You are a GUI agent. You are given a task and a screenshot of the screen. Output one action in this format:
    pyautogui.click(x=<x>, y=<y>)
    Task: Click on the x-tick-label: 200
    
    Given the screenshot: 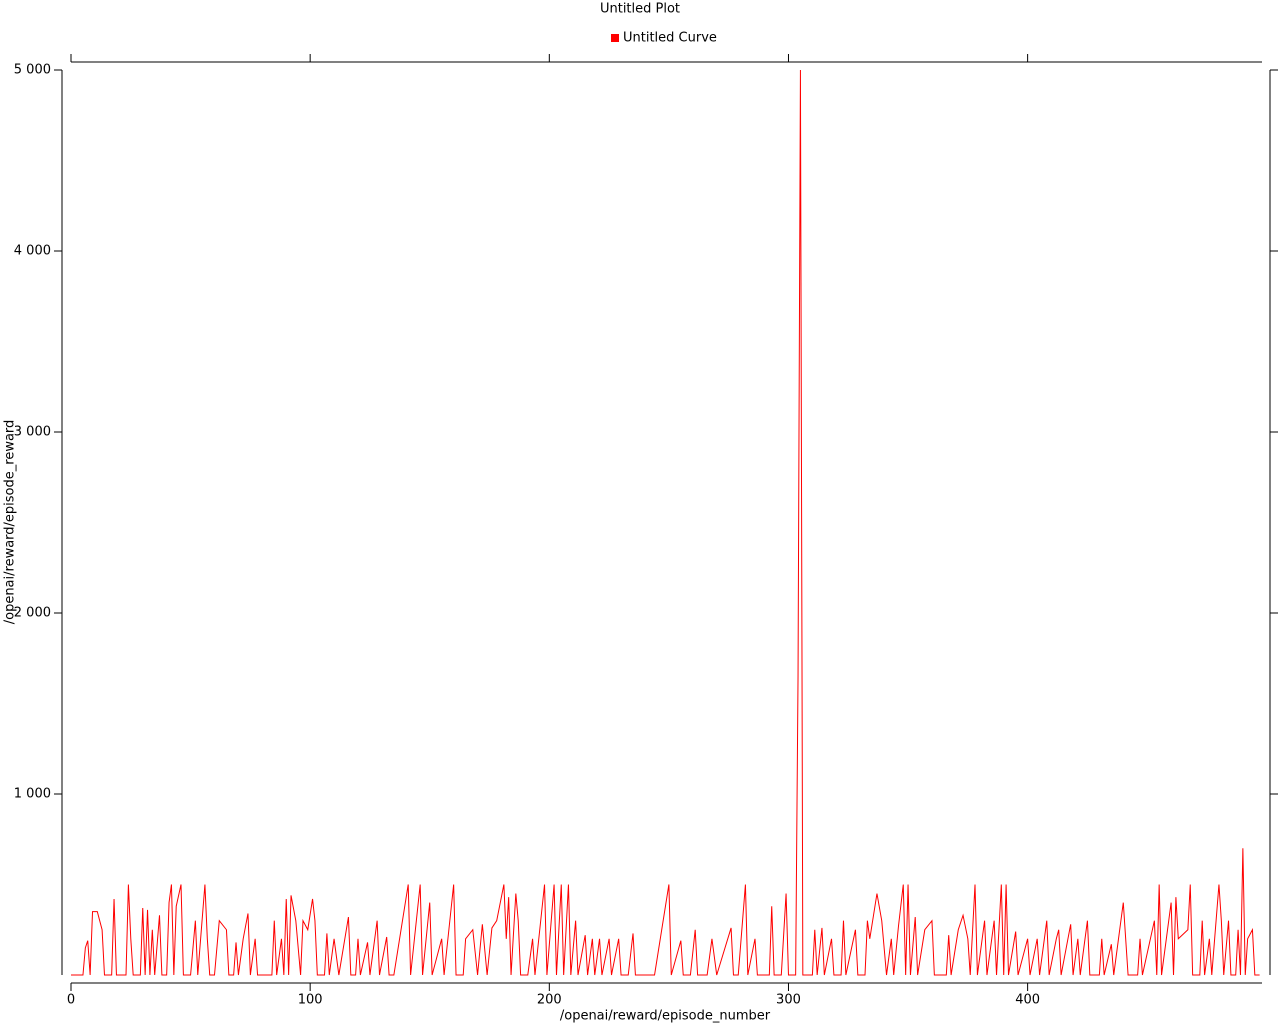 What is the action you would take?
    pyautogui.click(x=549, y=1000)
    